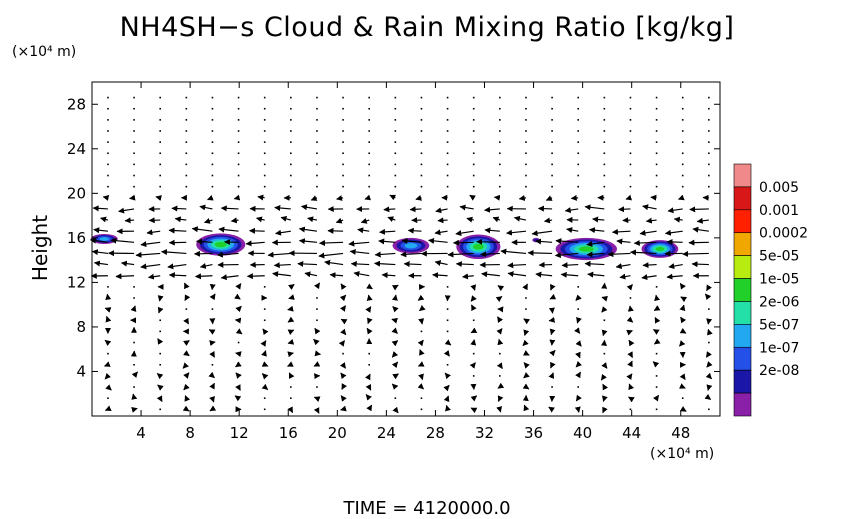 The width and height of the screenshot is (854, 519). Describe the element at coordinates (779, 302) in the screenshot. I see `colorbar-label: 2e-06` at that location.